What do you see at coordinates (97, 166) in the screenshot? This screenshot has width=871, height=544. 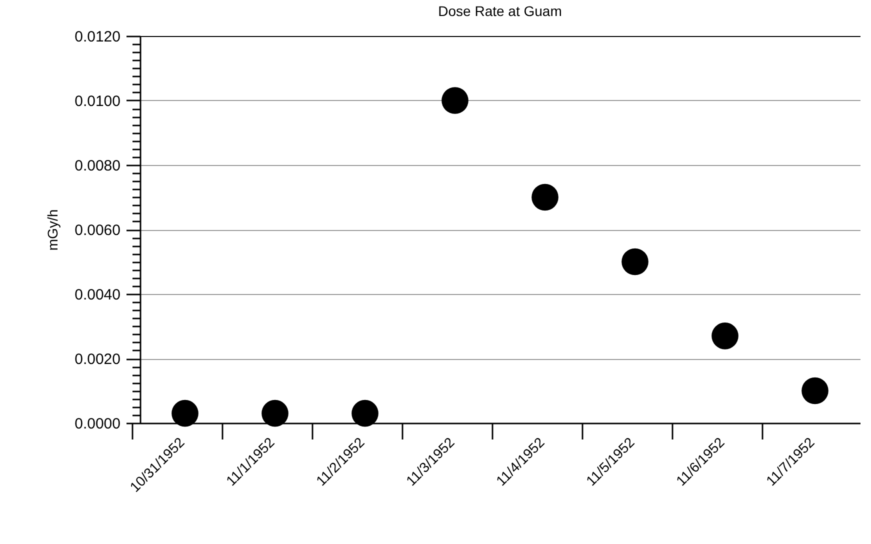 I see `y-tick-label: 0.0080` at bounding box center [97, 166].